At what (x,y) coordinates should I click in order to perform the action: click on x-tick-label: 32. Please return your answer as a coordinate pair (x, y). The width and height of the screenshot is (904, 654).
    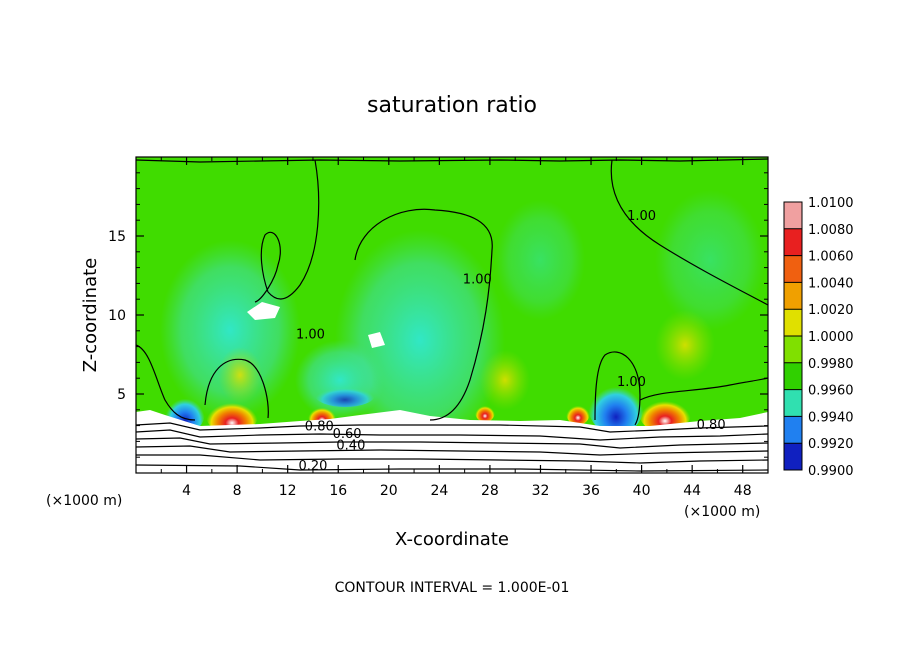
    Looking at the image, I should click on (541, 491).